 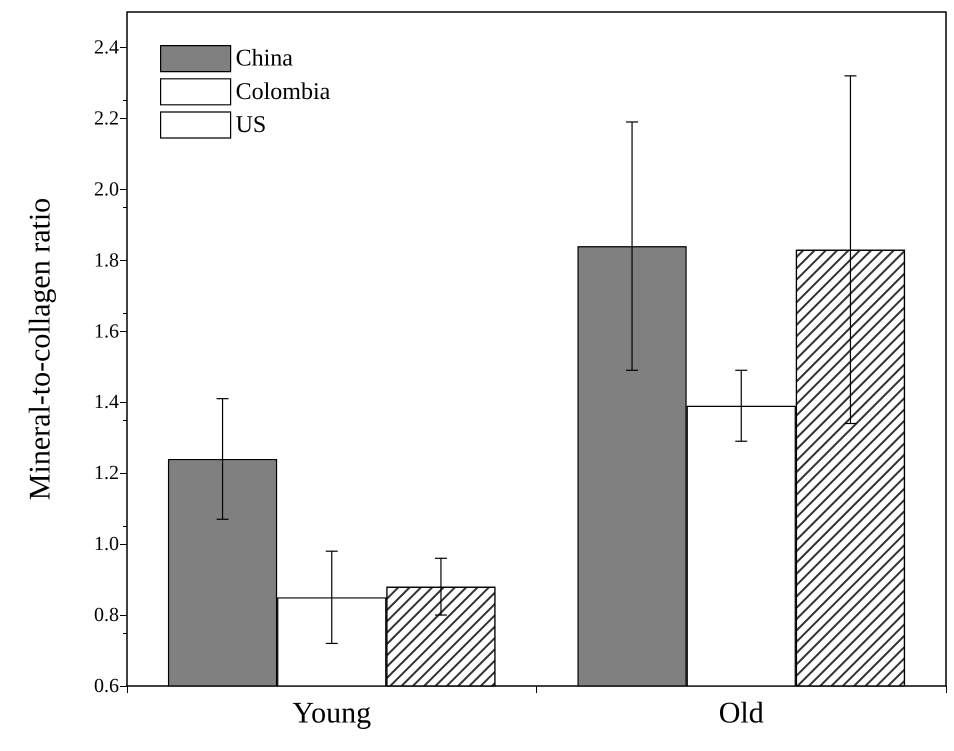 What do you see at coordinates (106, 331) in the screenshot?
I see `y-tick-label: 1.6` at bounding box center [106, 331].